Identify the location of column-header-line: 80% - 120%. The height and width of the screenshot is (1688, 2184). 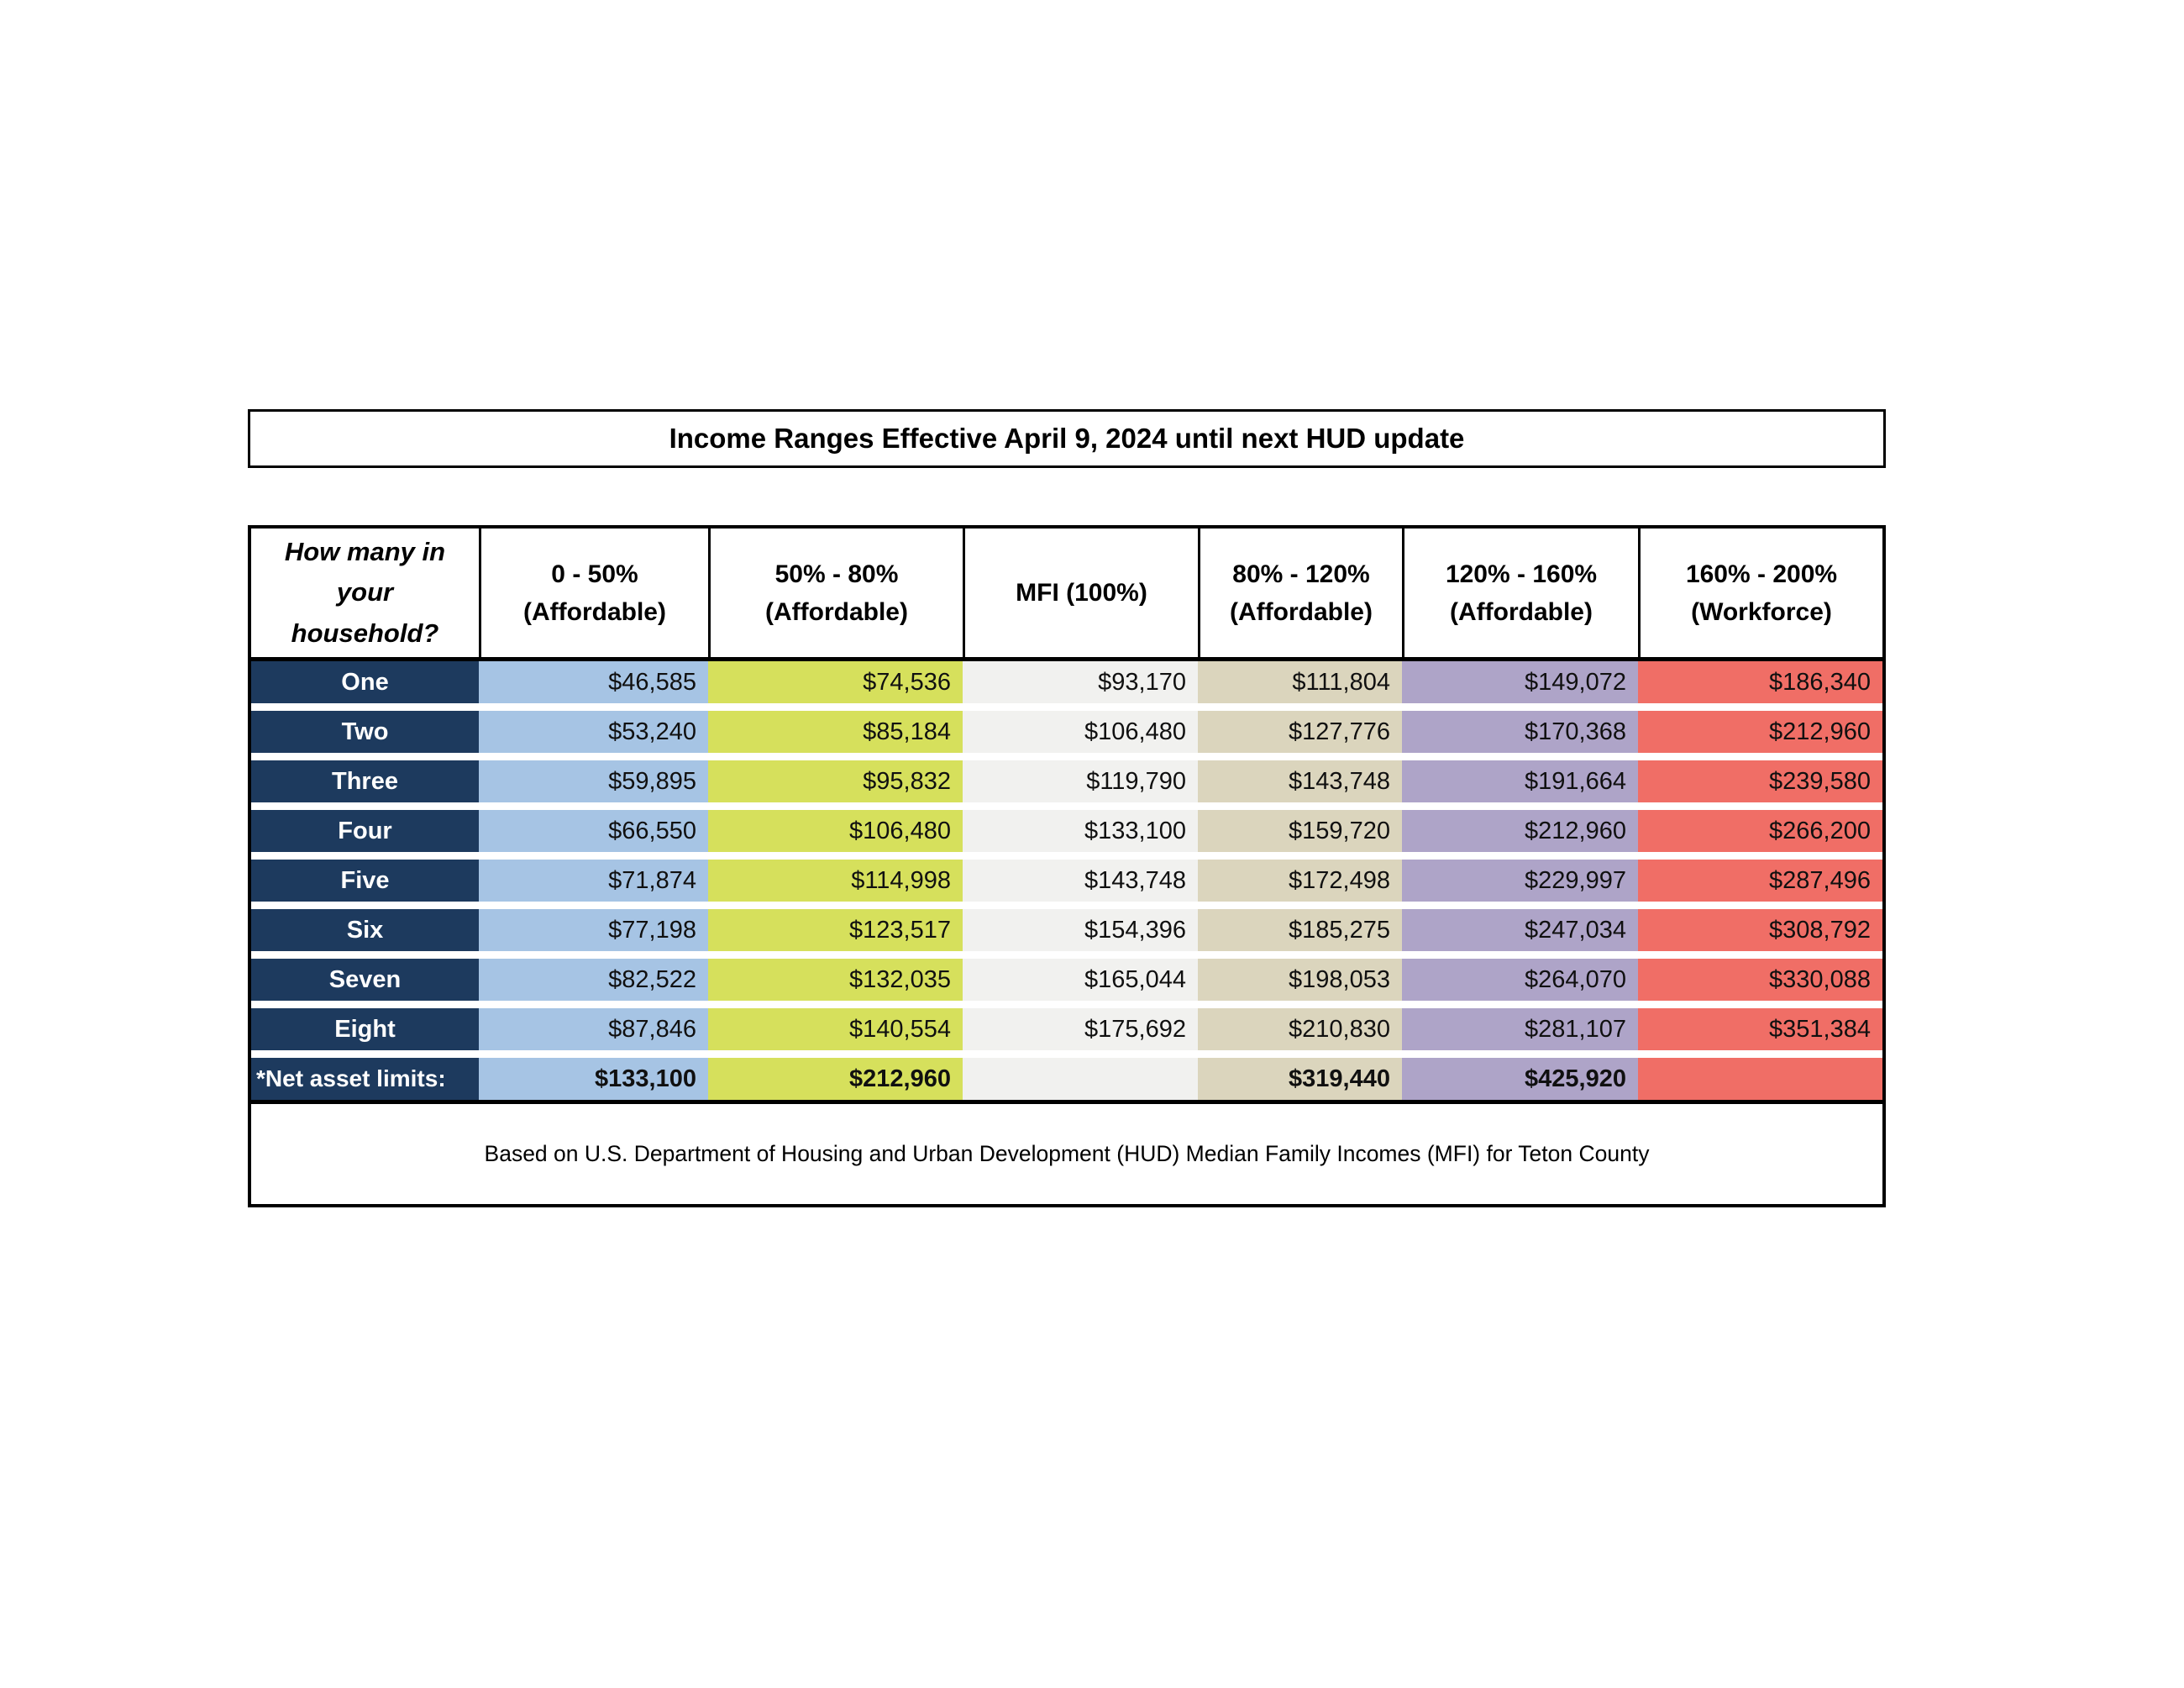
(1301, 574).